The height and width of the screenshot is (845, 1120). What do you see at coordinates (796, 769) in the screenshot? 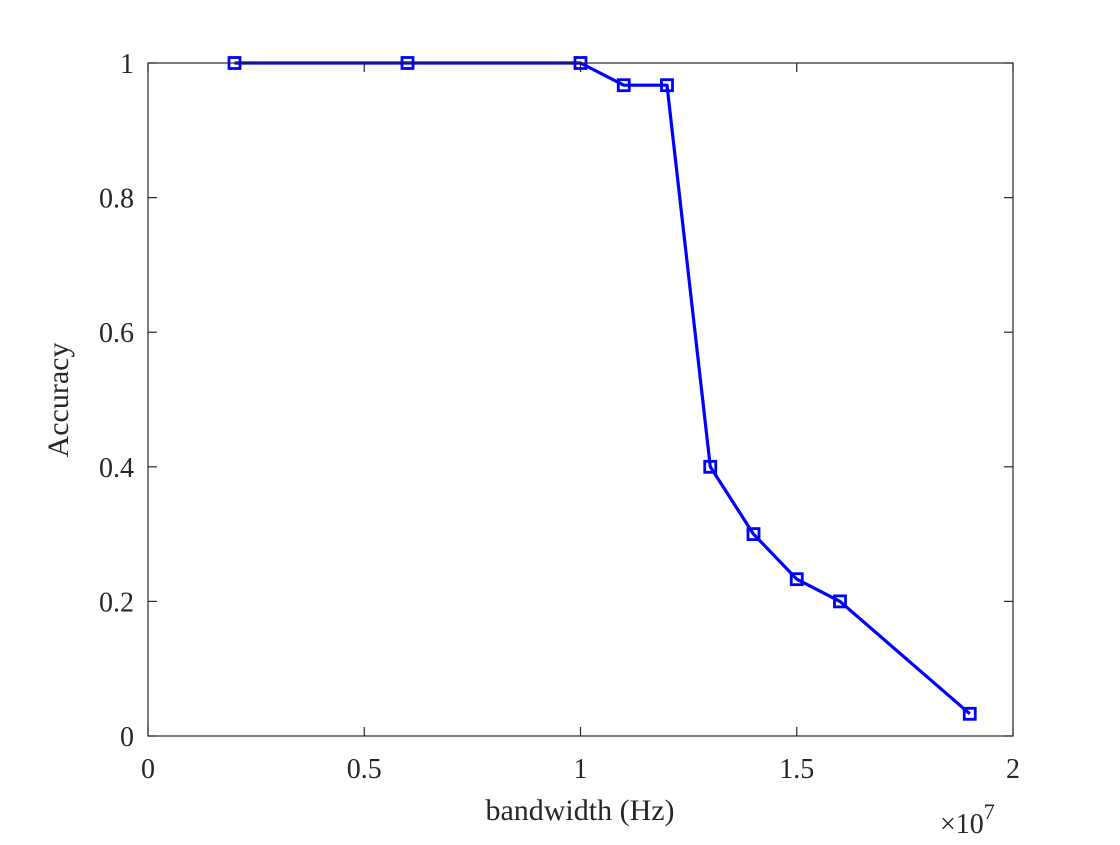
I see `x-tick-label: 1.5` at bounding box center [796, 769].